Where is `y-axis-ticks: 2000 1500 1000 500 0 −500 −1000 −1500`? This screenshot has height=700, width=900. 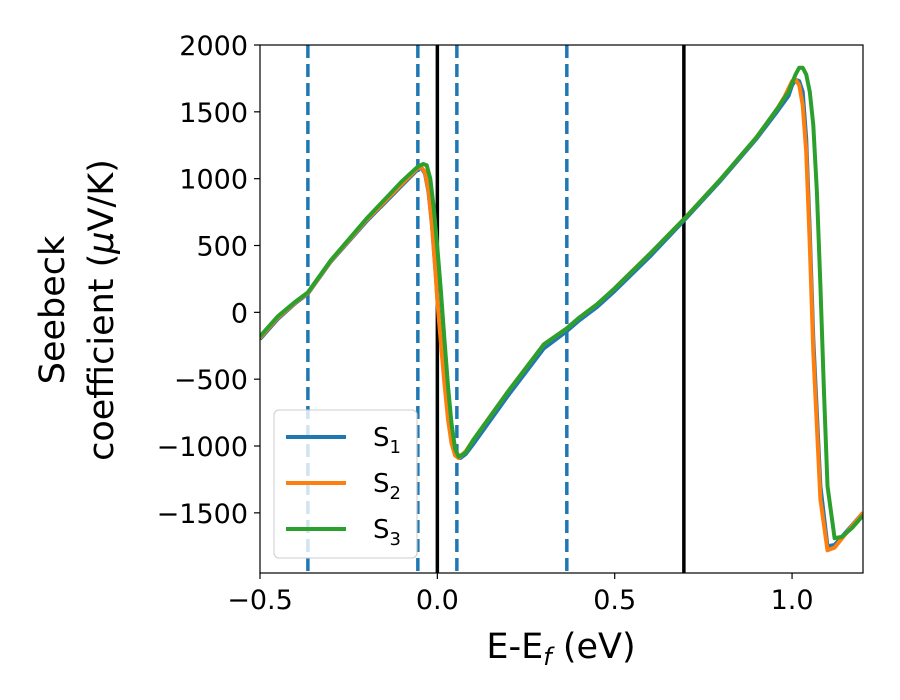
y-axis-ticks: 2000 1500 1000 500 0 −500 −1000 −1500 is located at coordinates (208, 280).